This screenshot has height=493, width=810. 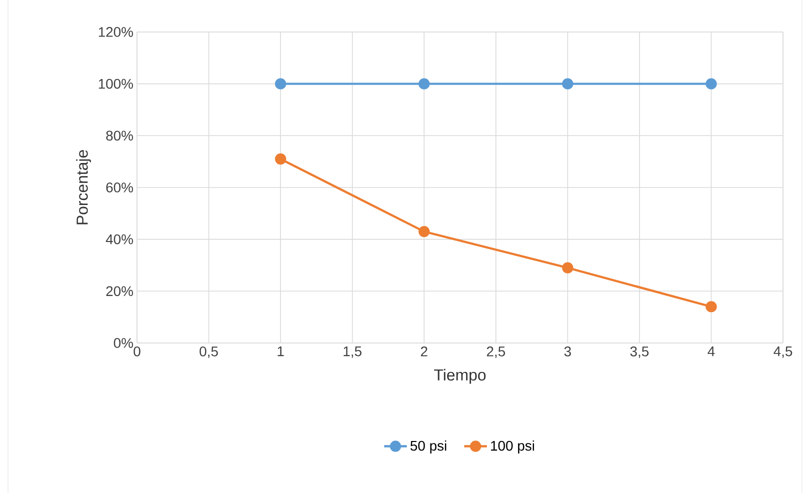 I want to click on x-axis-title: Tiempo, so click(x=460, y=376).